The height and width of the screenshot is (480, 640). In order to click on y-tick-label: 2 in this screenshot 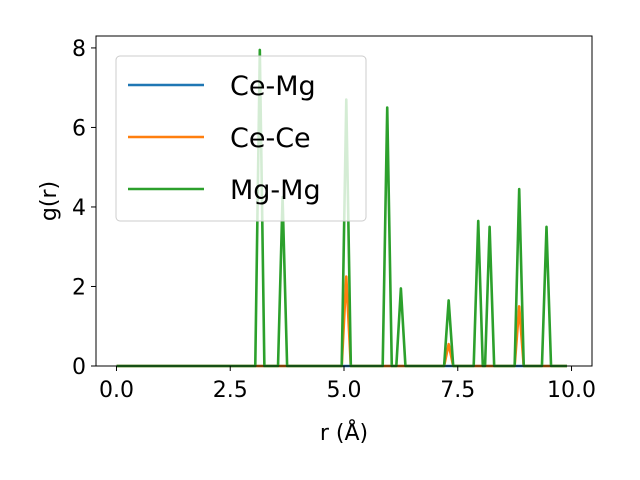, I will do `click(79, 287)`.